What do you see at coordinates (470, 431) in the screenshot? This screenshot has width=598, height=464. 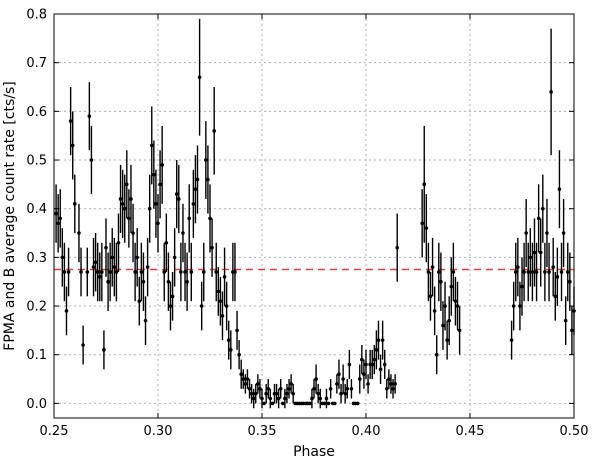 I see `x-tick-label: 0.45` at bounding box center [470, 431].